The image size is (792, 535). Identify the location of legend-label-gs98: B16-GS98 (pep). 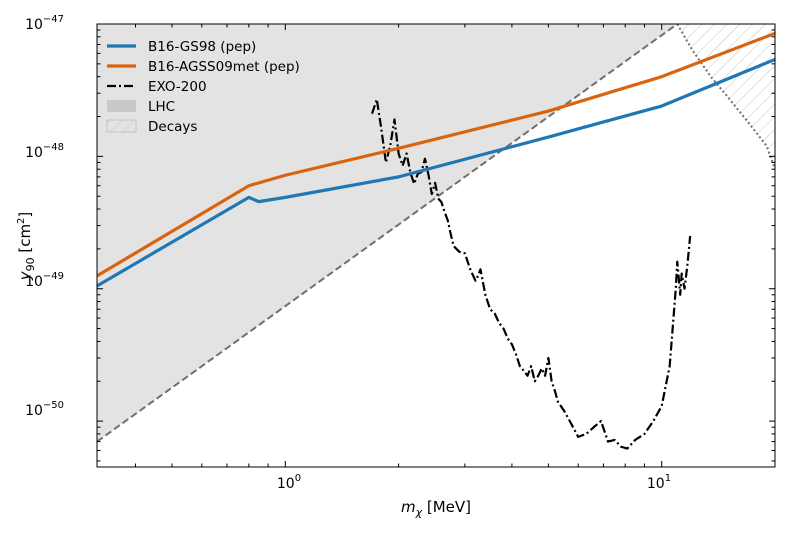
(202, 47).